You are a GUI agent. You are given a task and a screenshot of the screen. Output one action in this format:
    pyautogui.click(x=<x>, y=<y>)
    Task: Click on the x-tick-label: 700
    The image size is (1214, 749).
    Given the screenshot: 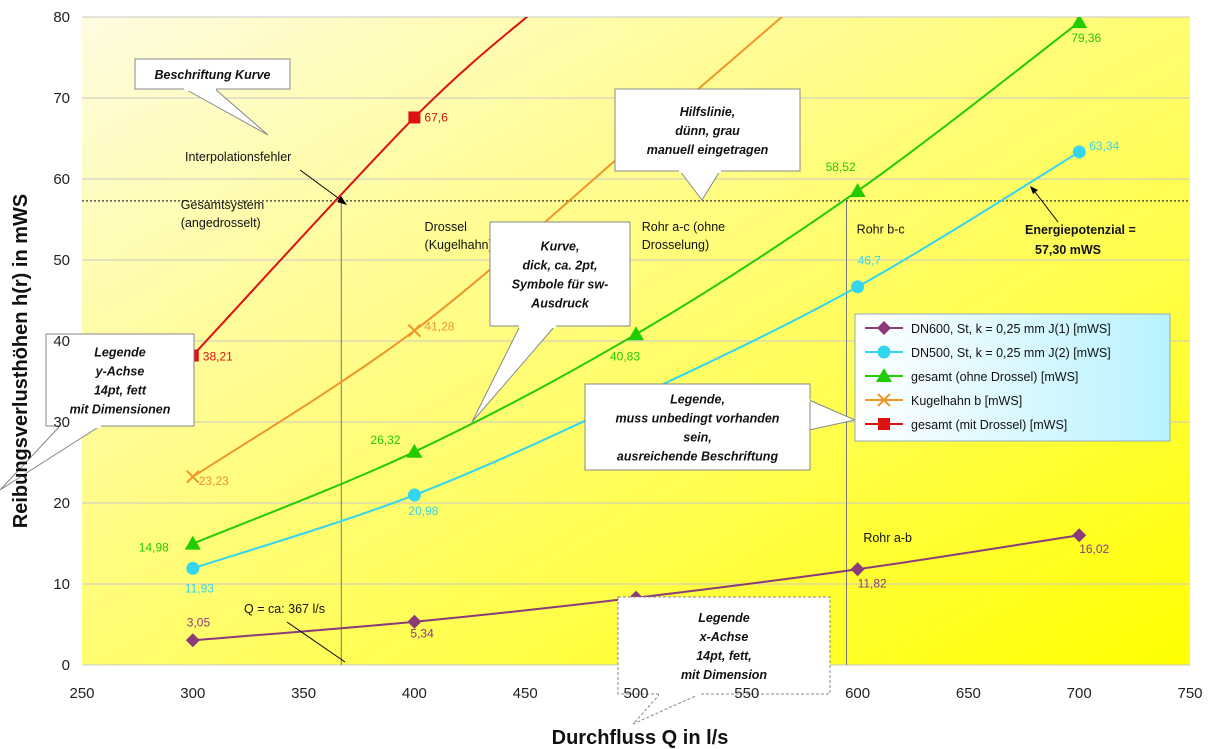 What is the action you would take?
    pyautogui.click(x=1079, y=693)
    